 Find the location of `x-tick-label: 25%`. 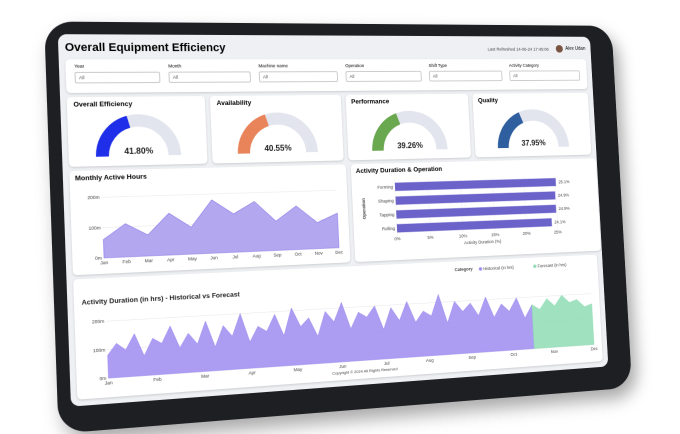

x-tick-label: 25% is located at coordinates (558, 232).